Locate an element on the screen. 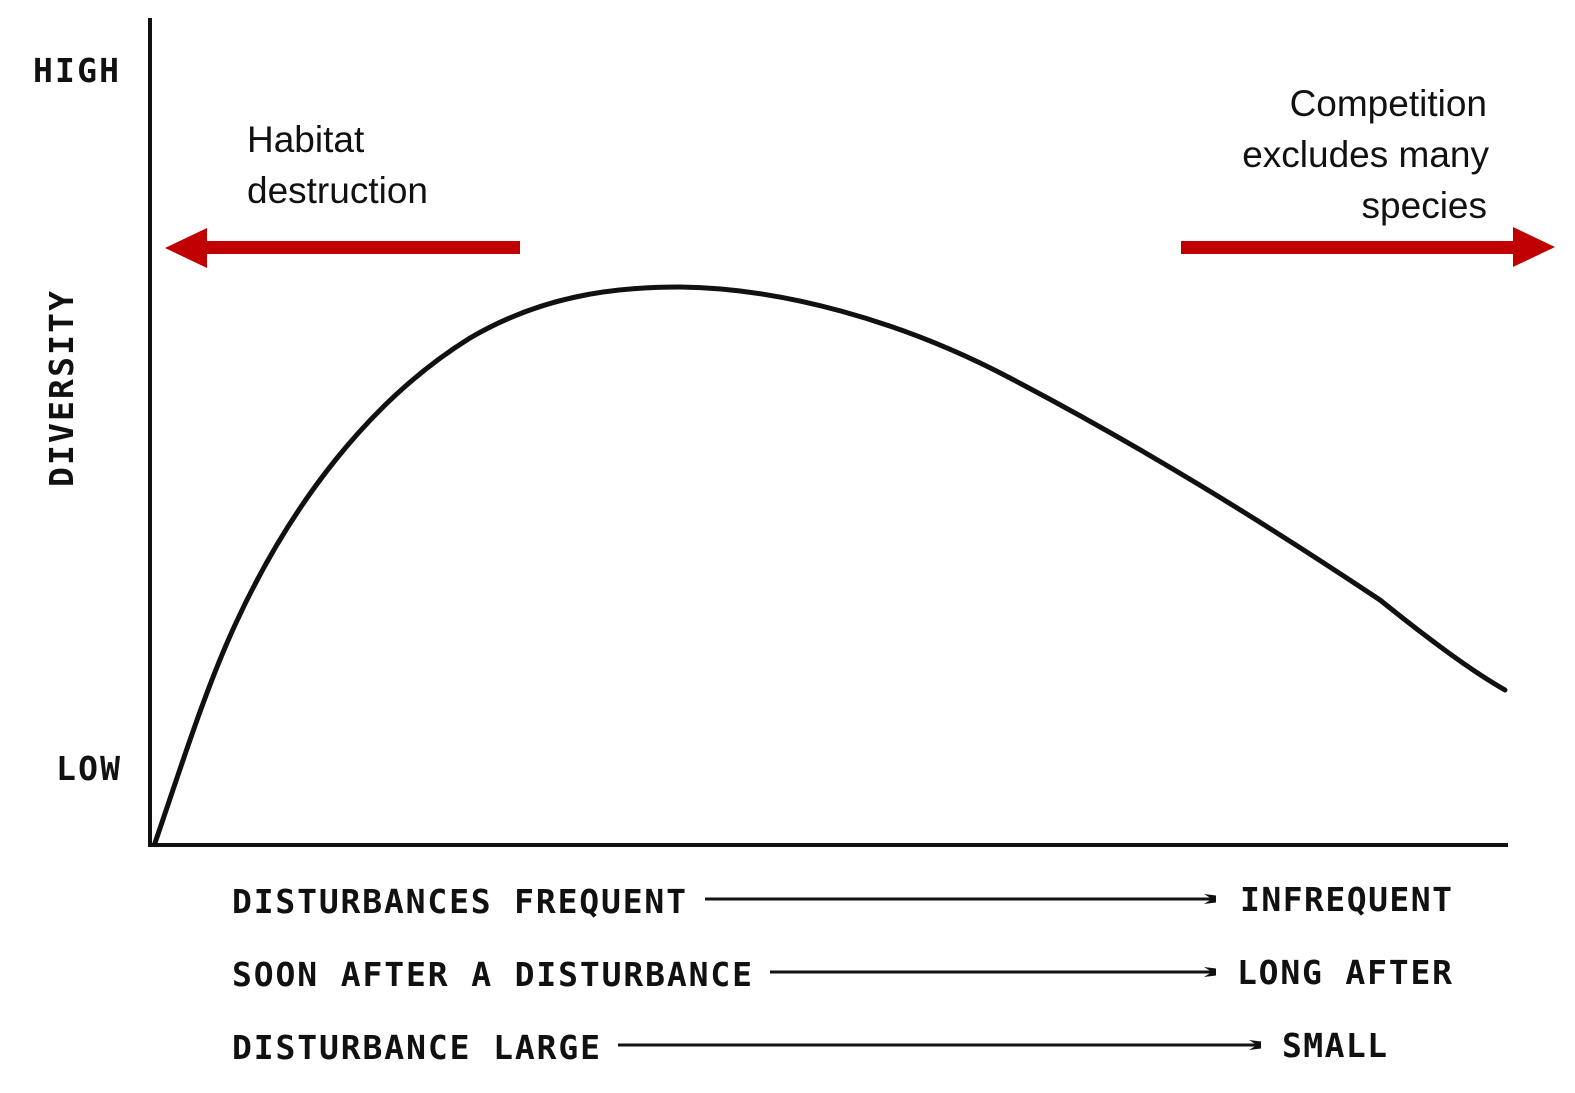 This screenshot has width=1575, height=1093. y-axis-title: DIVERSITY is located at coordinates (61, 389).